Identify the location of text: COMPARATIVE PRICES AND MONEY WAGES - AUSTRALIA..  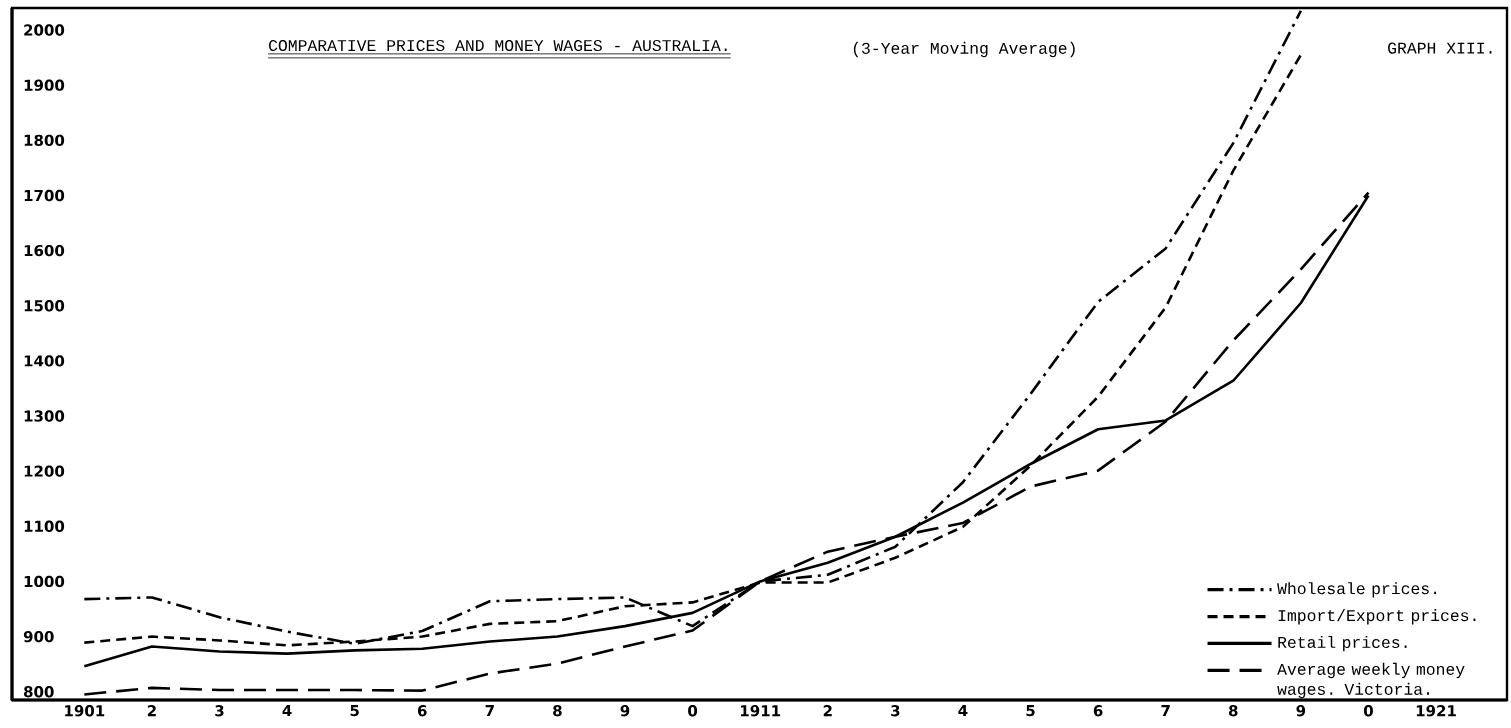
(498, 45).